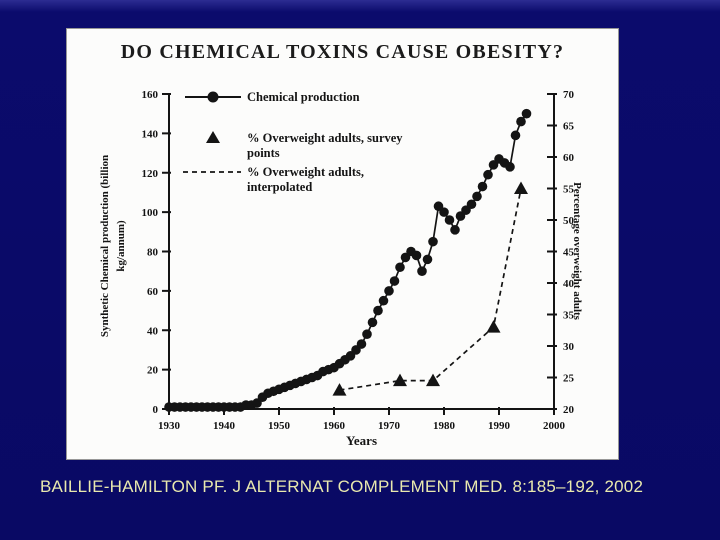 This screenshot has height=540, width=720. Describe the element at coordinates (342, 52) in the screenshot. I see `chart-title: DO CHEMICAL TOXINS CAUSE OBESITY?` at that location.